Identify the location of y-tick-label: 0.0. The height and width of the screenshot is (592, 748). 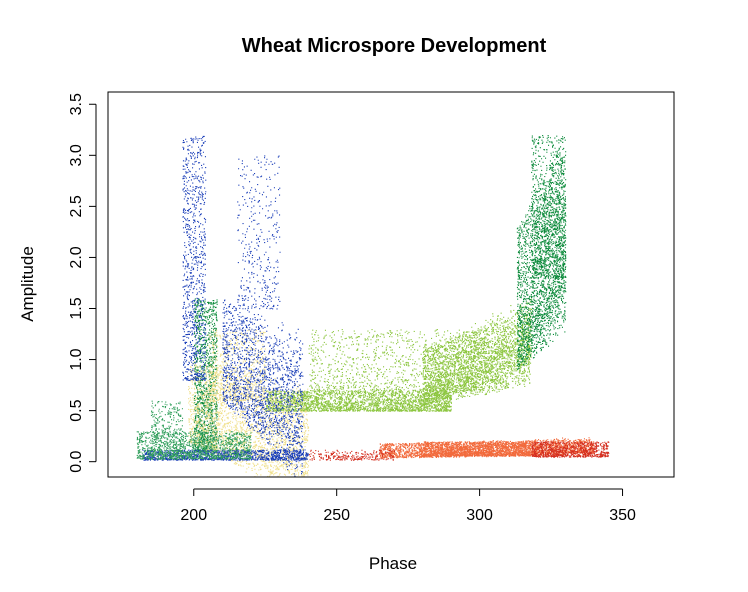
(76, 461).